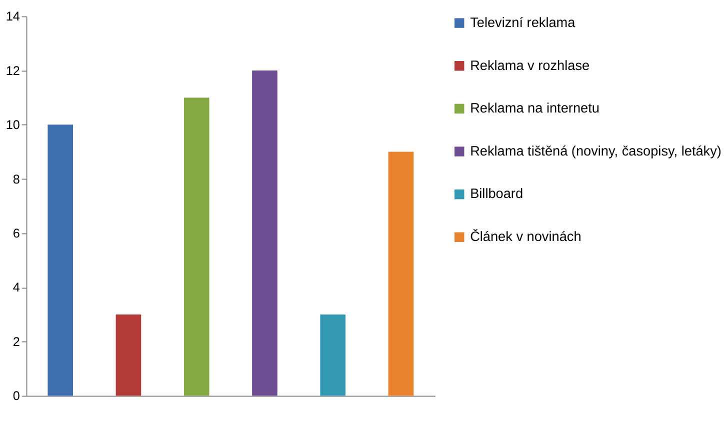 This screenshot has width=727, height=441. Describe the element at coordinates (16, 396) in the screenshot. I see `y-tick-label: 0` at that location.